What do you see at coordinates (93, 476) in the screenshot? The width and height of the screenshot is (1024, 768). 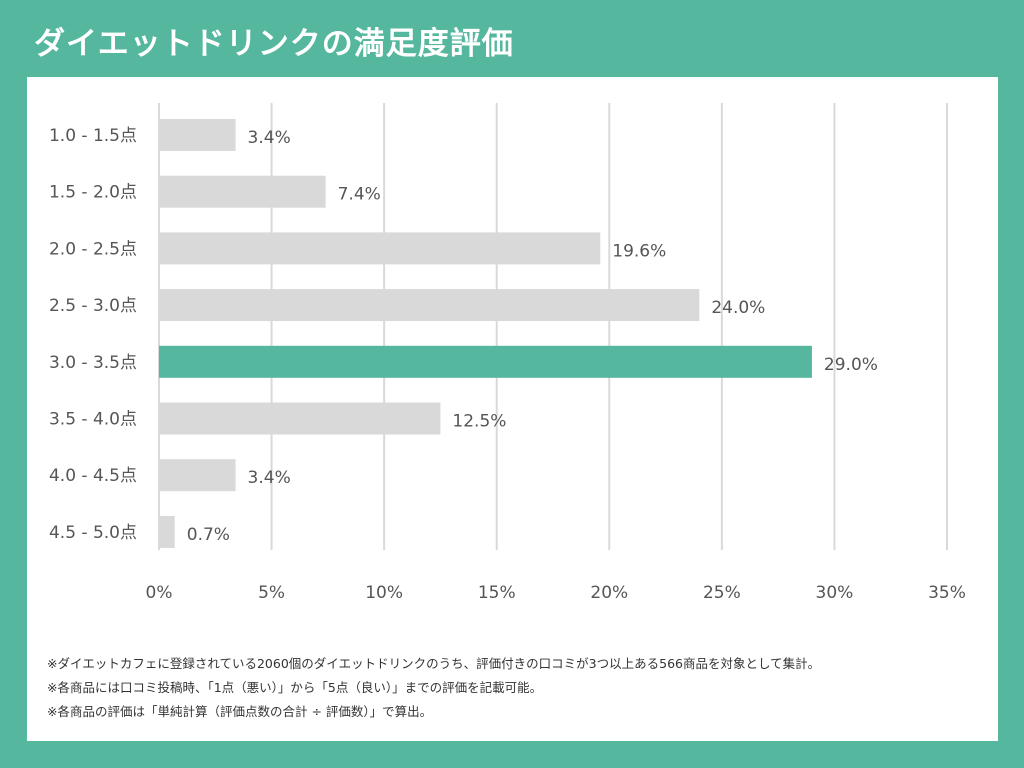 I see `category-label: 4.0 - 4.5点` at bounding box center [93, 476].